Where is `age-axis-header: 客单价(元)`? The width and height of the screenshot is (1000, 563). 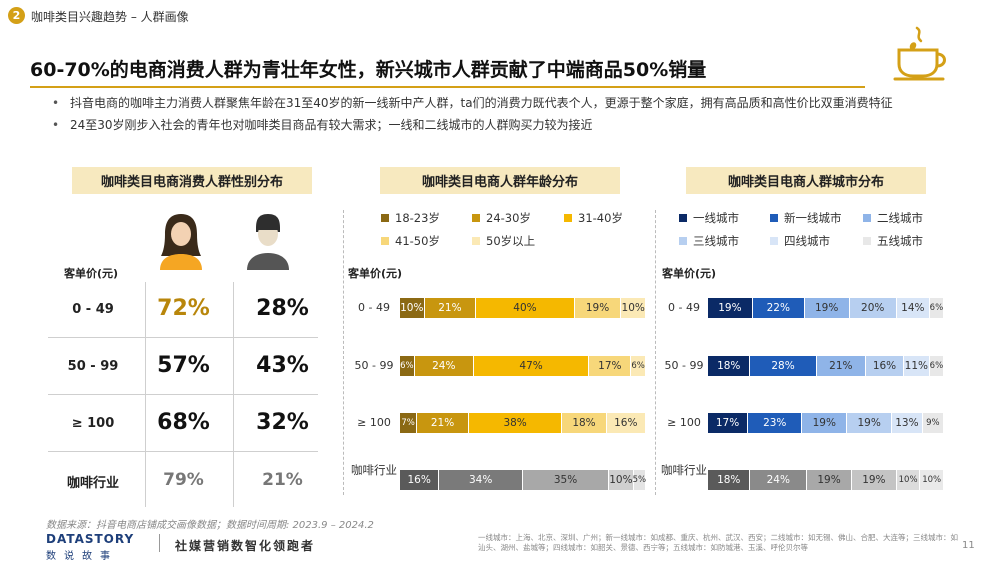
age-axis-header: 客单价(元) is located at coordinates (375, 273).